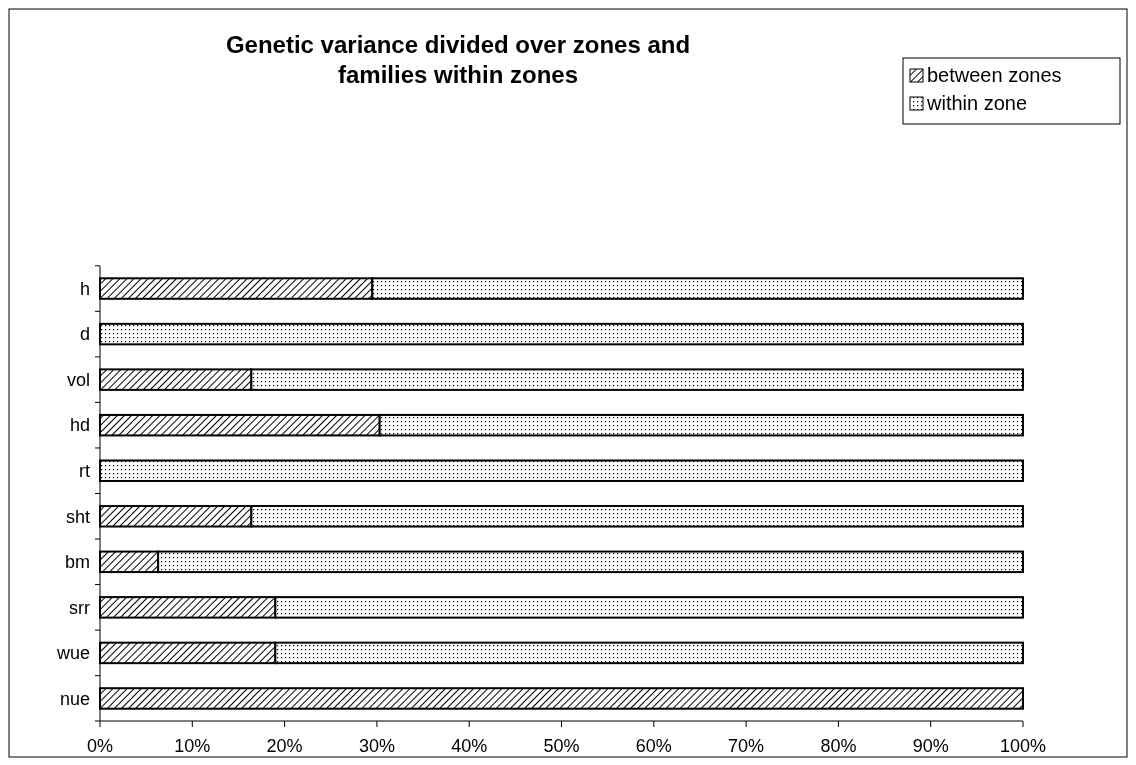  I want to click on y-tick-label: sht, so click(77, 516).